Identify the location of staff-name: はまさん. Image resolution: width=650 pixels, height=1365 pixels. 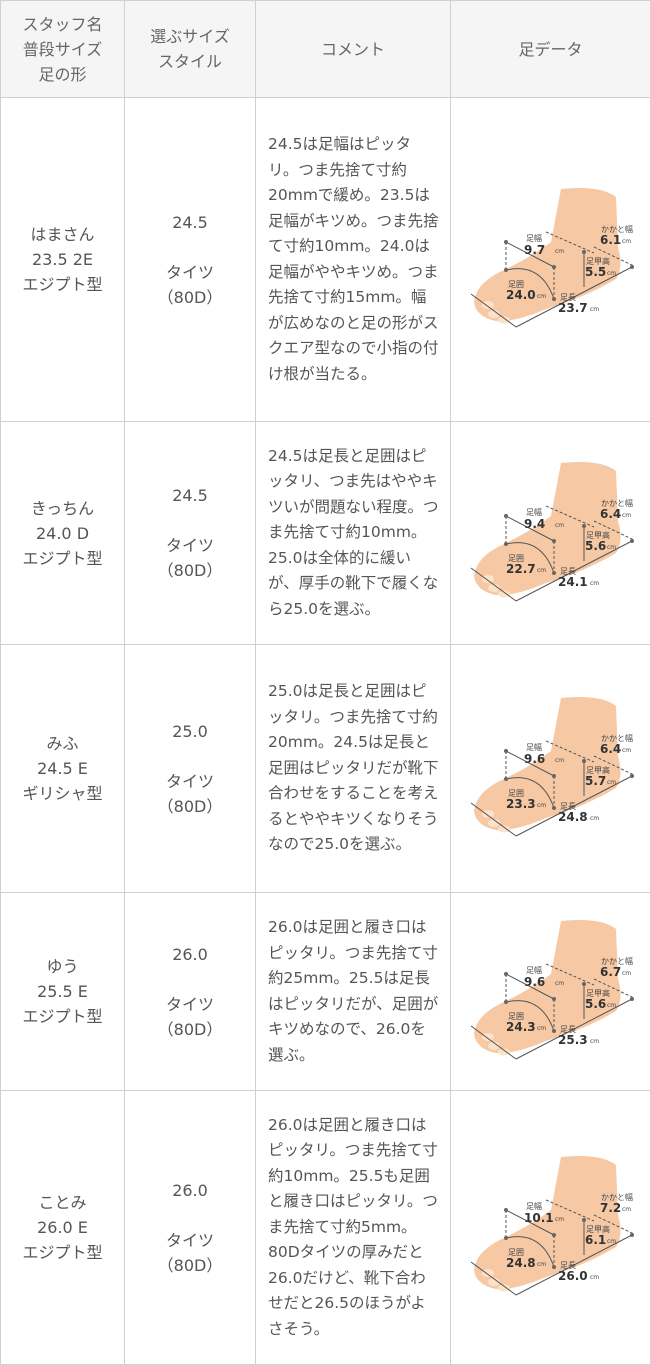
(62, 234).